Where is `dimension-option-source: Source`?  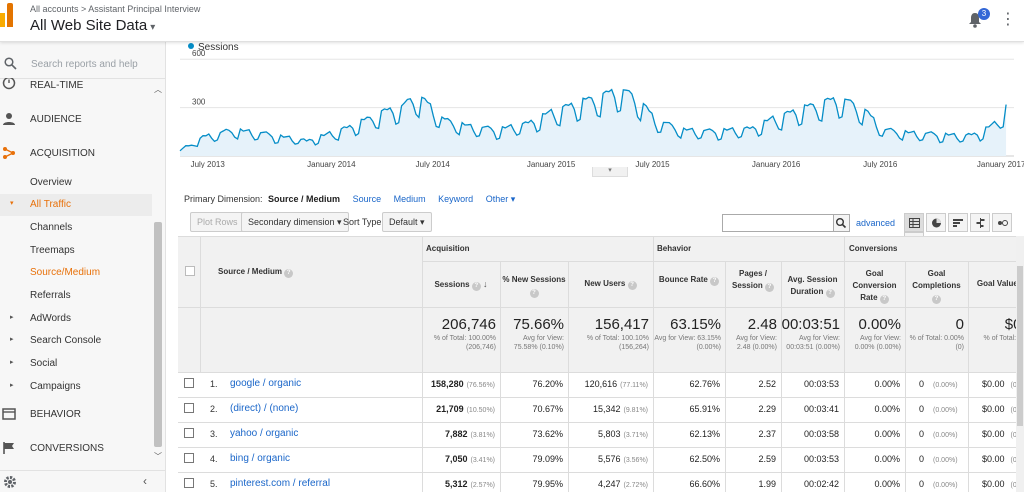
dimension-option-source: Source is located at coordinates (367, 199).